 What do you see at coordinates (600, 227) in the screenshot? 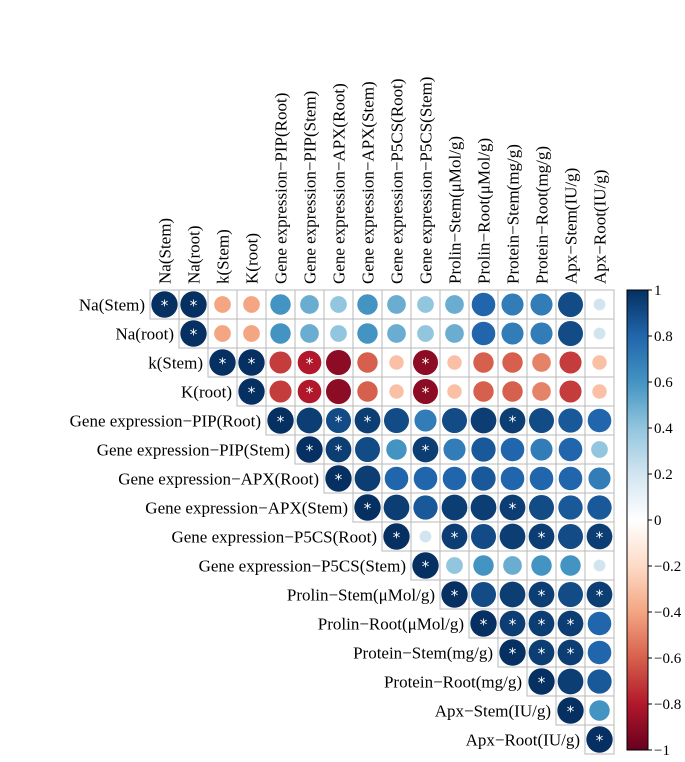
I see `column-label: Apx−Root(IU/g)` at bounding box center [600, 227].